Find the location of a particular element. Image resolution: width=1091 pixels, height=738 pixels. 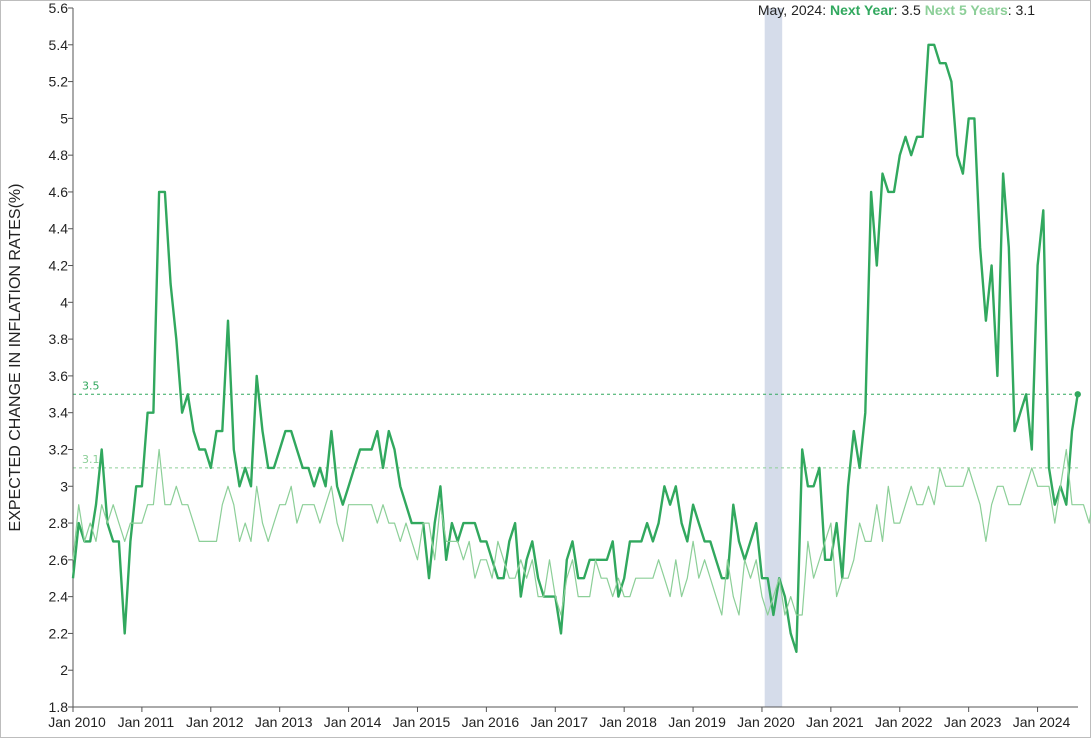

x-tick-label: Jan 2020 is located at coordinates (766, 722).